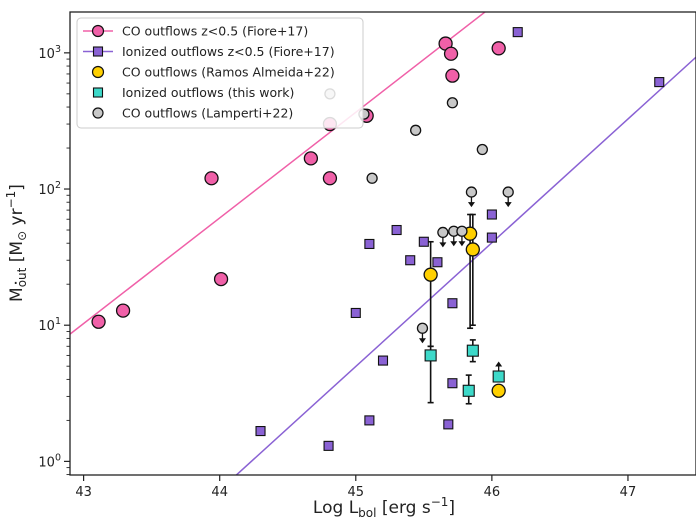 The width and height of the screenshot is (696, 520). Describe the element at coordinates (49, 461) in the screenshot. I see `y-tick-label-1: 10⁰` at that location.